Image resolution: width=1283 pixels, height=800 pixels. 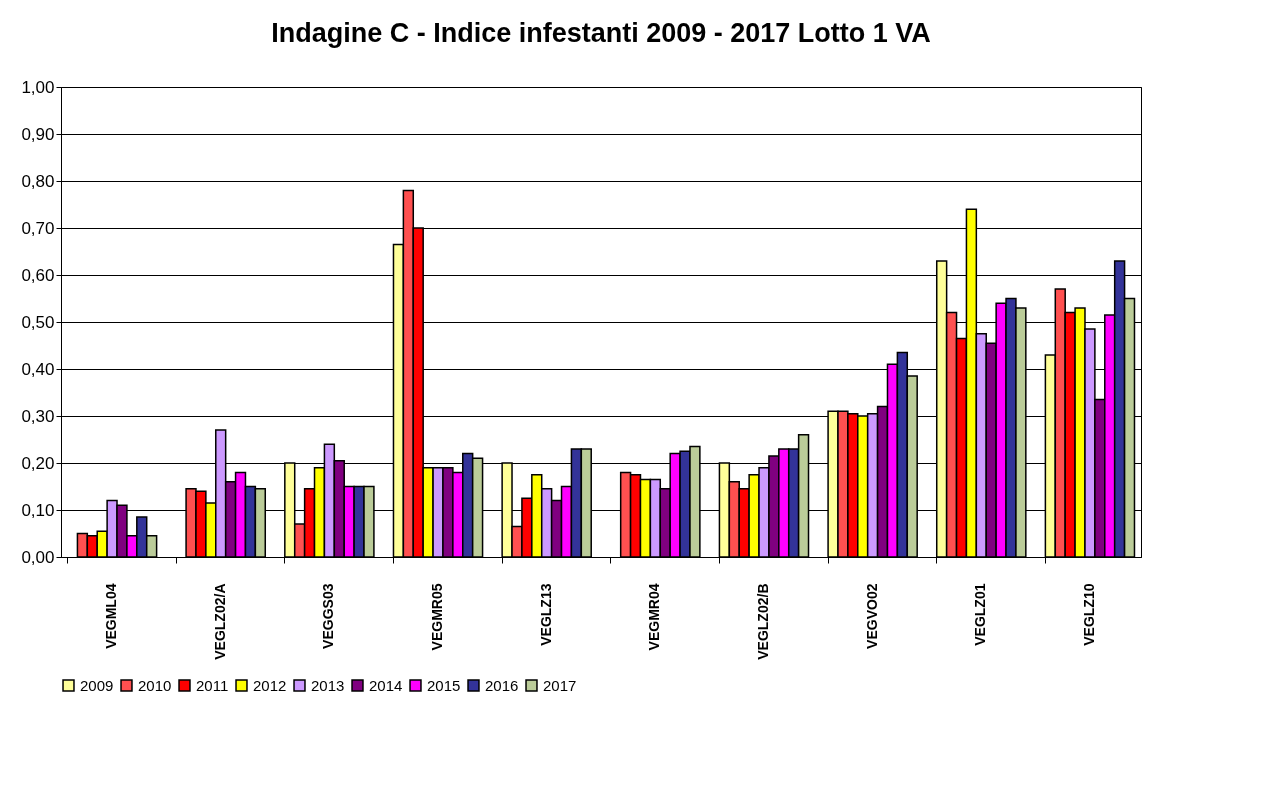 What do you see at coordinates (111, 616) in the screenshot?
I see `x-tick-label: VEGML04` at bounding box center [111, 616].